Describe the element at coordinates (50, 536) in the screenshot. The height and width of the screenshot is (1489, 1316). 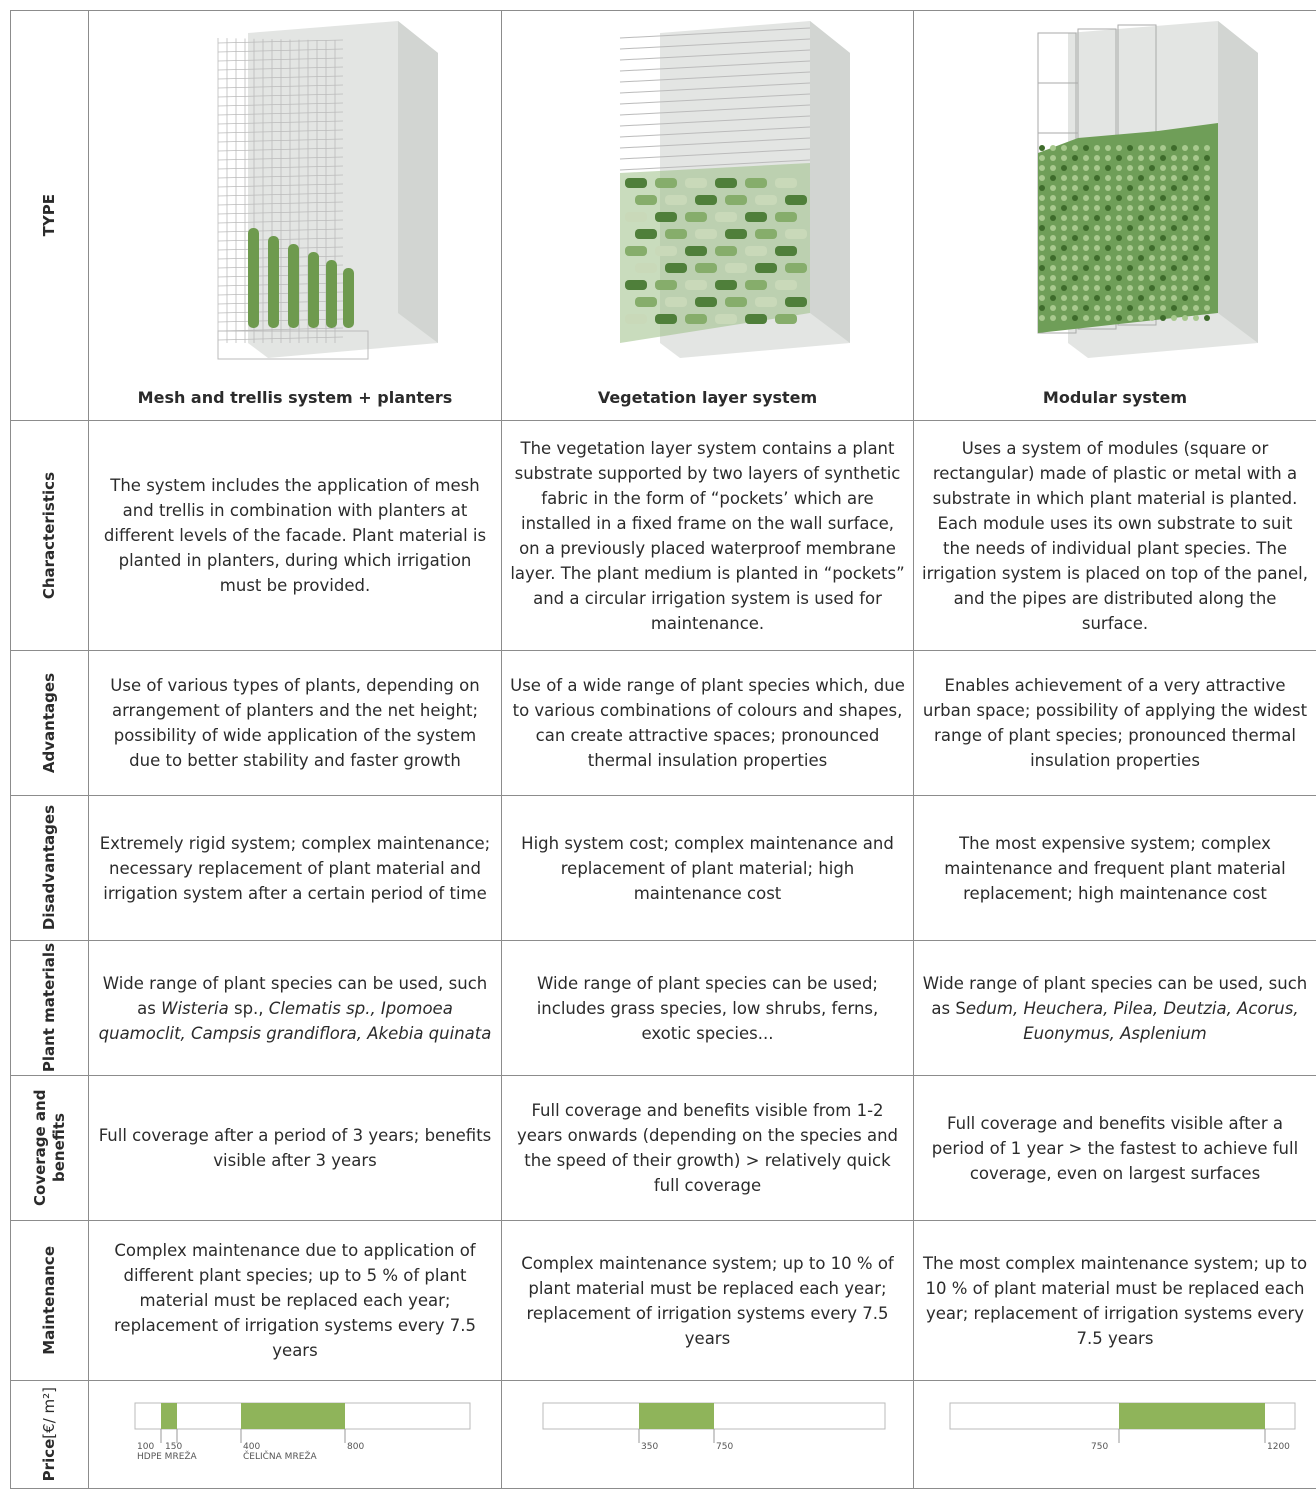
I see `row-label-cell: Characteristics` at that location.